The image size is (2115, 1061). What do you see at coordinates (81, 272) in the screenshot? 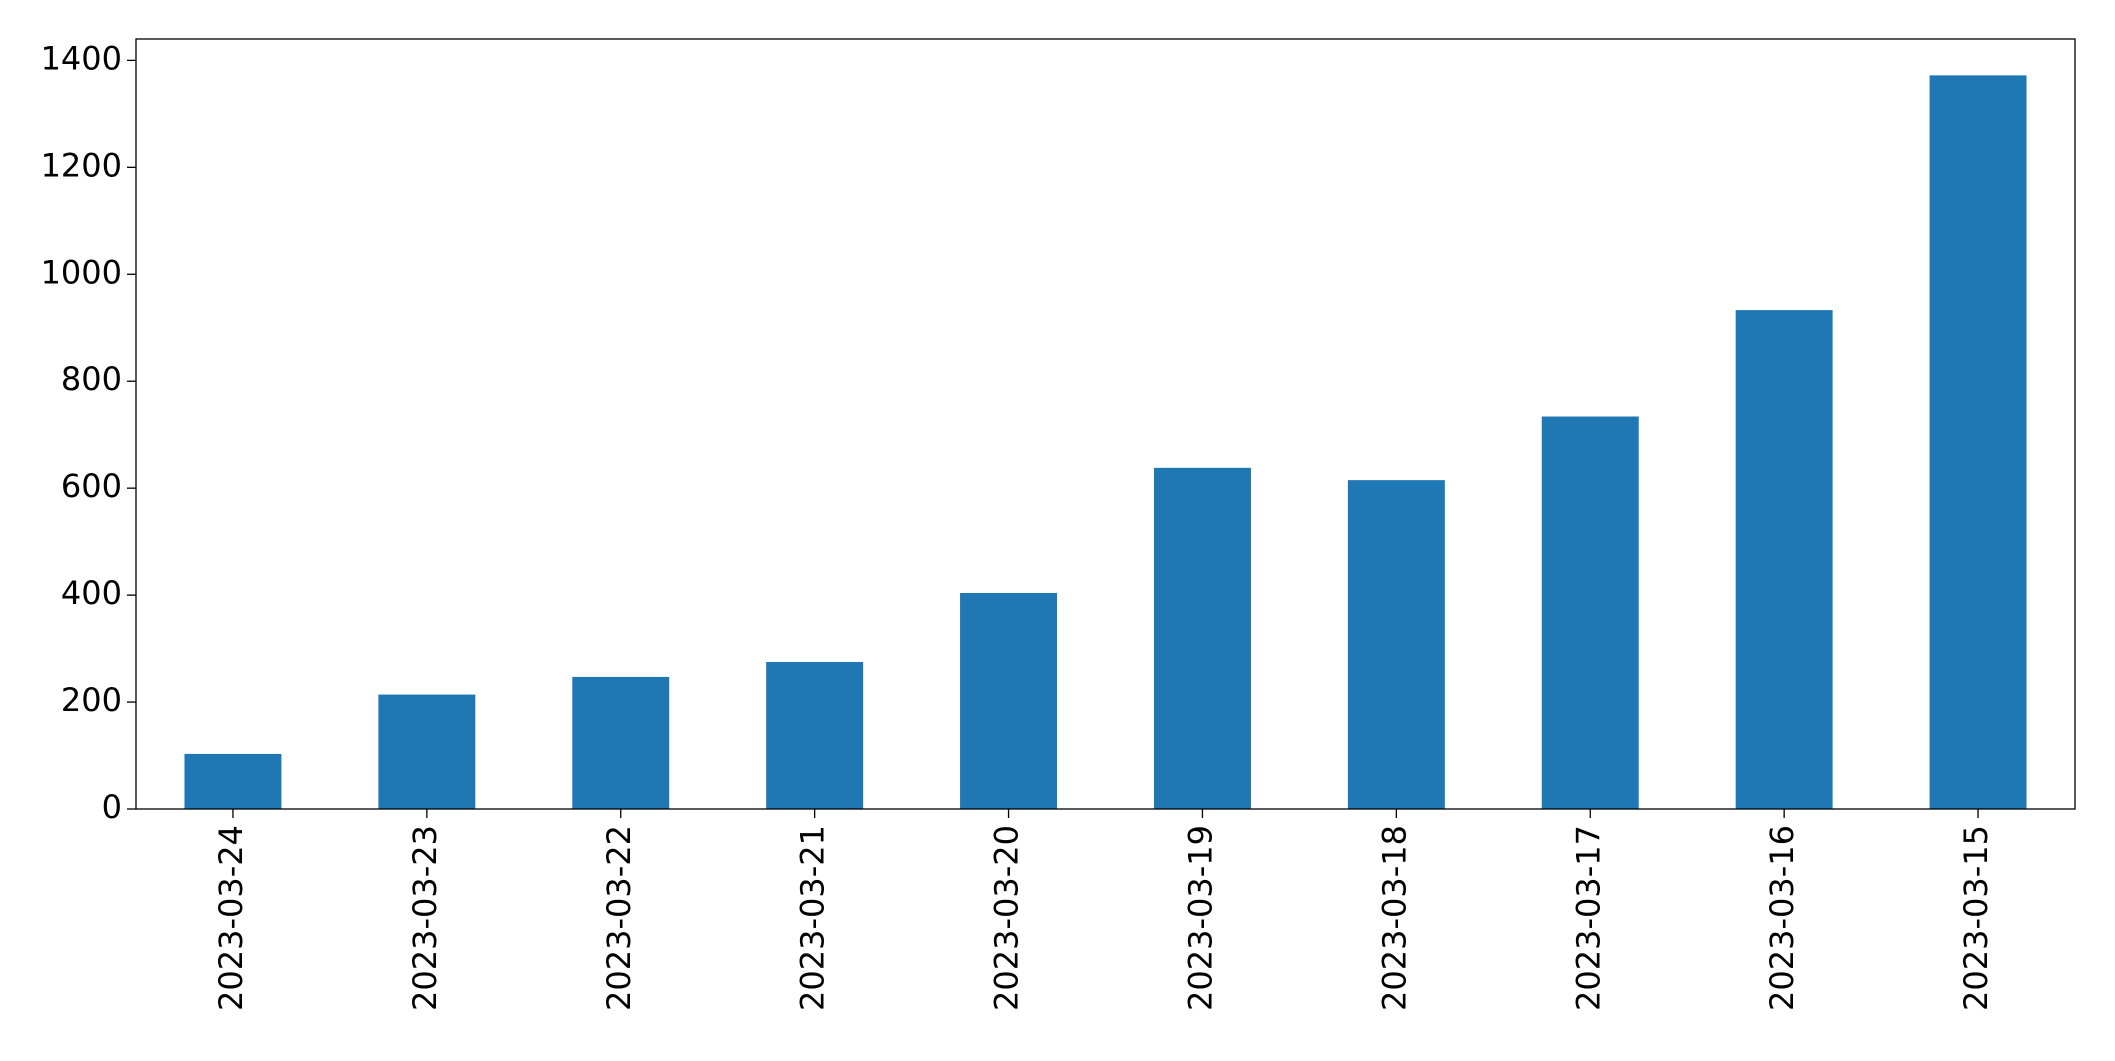
I see `y-tick-label: 1000` at bounding box center [81, 272].